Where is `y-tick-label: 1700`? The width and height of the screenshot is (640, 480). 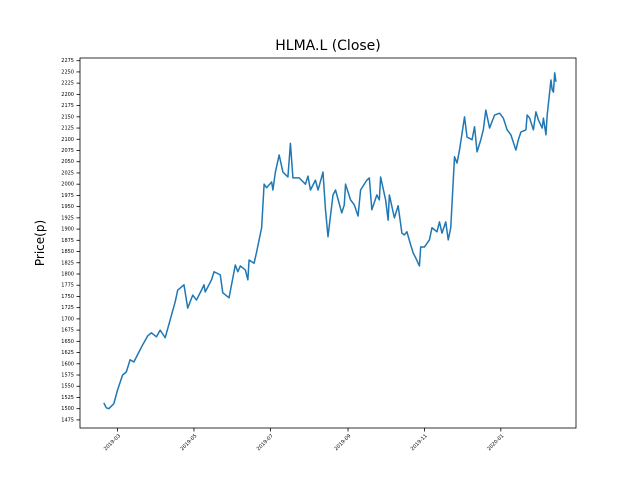
y-tick-label: 1700 is located at coordinates (67, 319).